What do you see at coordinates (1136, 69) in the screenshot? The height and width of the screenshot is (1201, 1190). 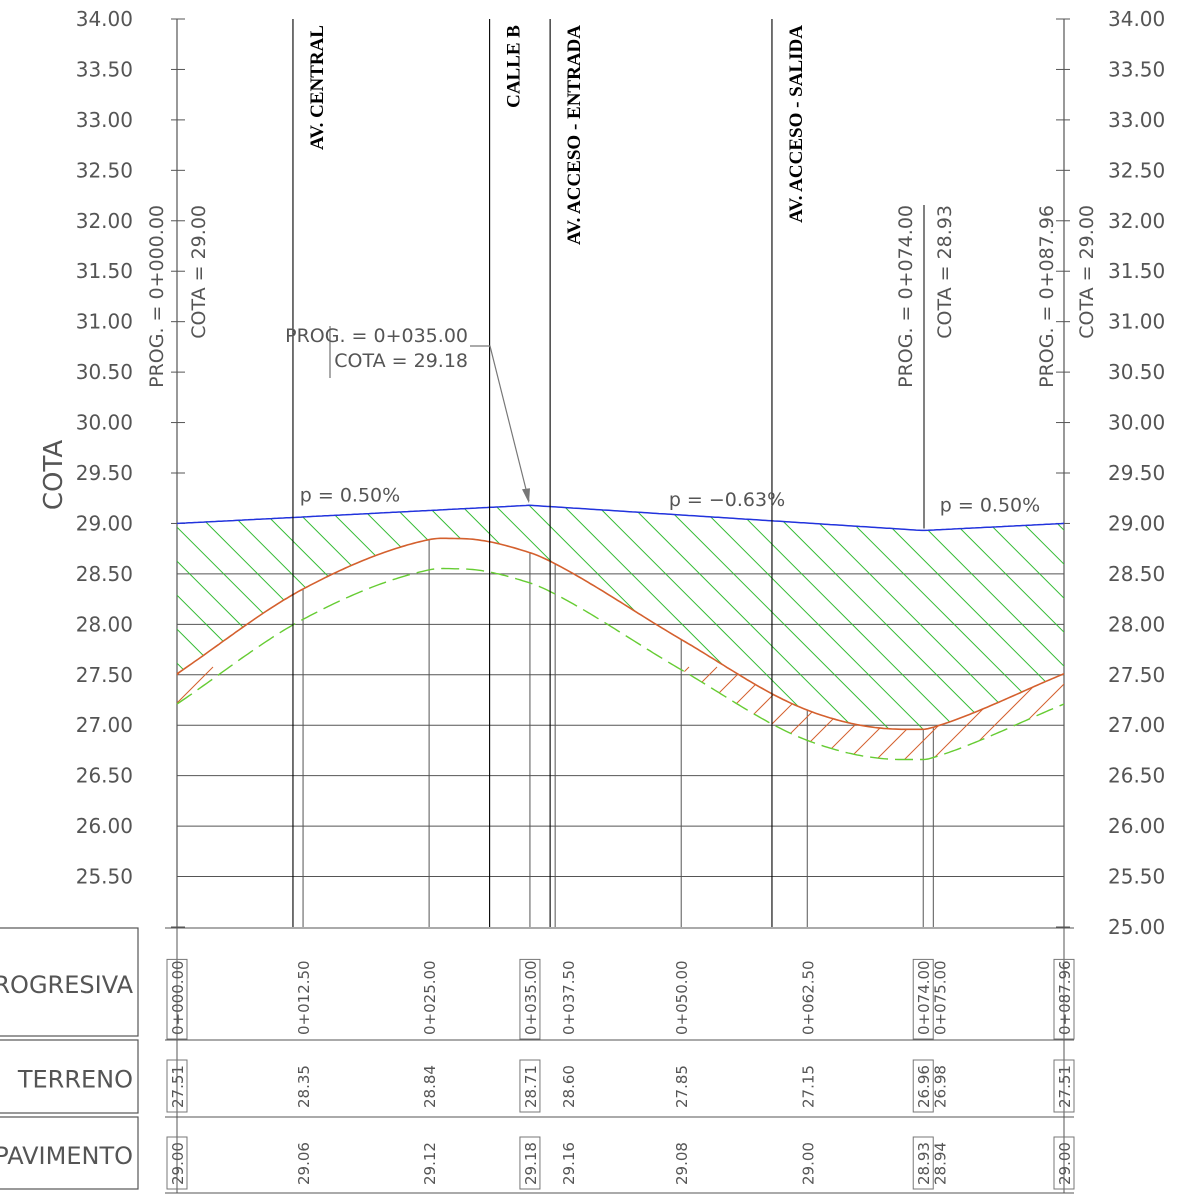 I see `y-tick-right: 33.50` at bounding box center [1136, 69].